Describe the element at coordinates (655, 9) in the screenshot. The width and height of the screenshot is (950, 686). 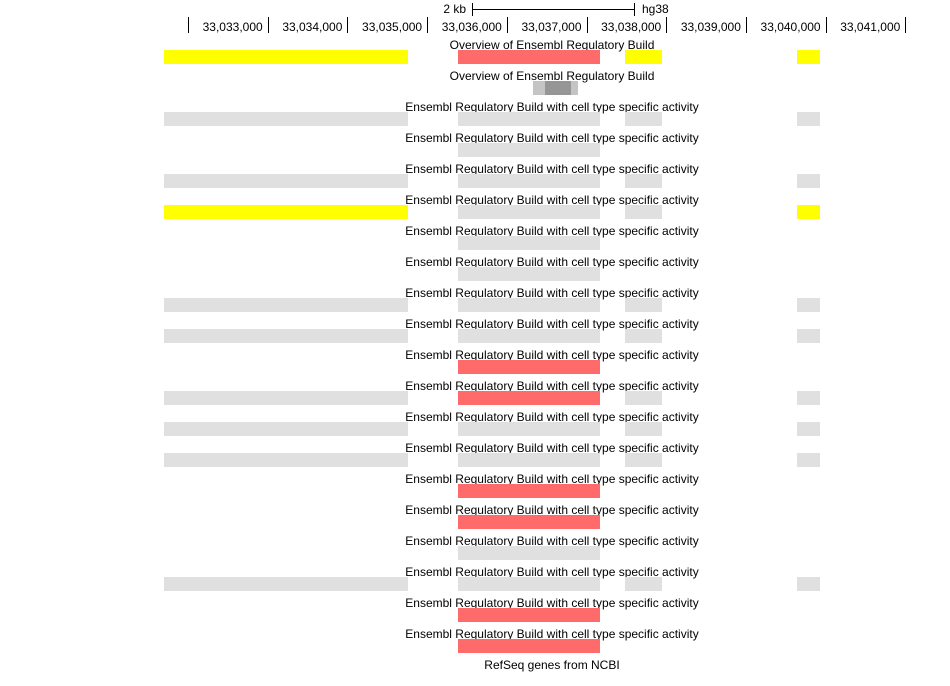
I see `assembly-label: hg38` at that location.